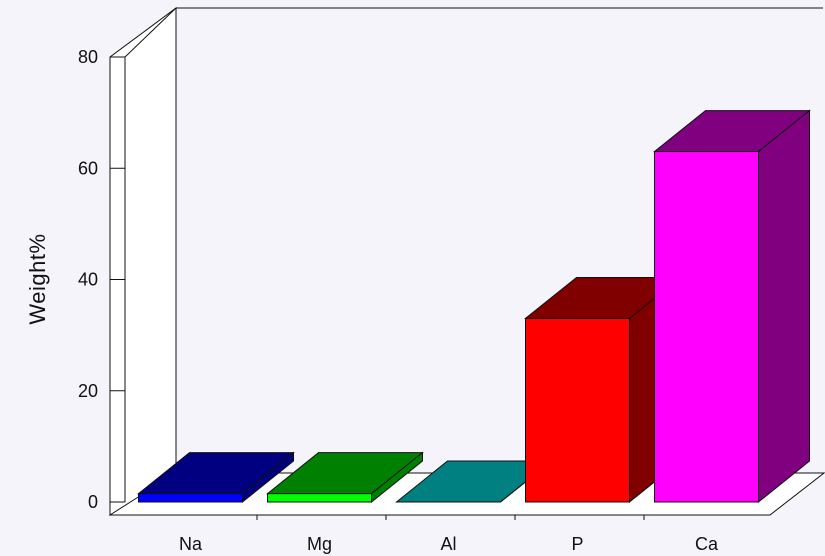 This screenshot has width=825, height=556. I want to click on y-tick-label: 80, so click(88, 57).